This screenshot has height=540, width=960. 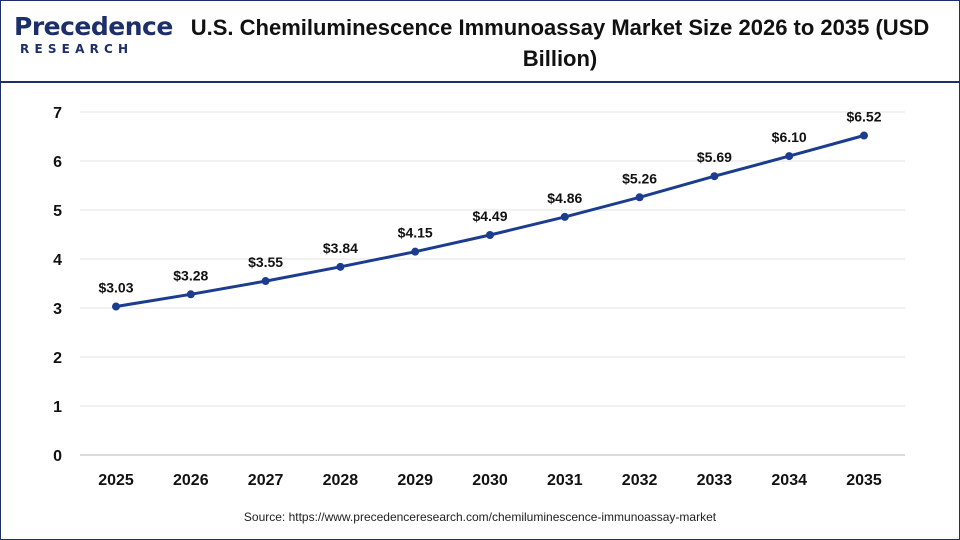 I want to click on x-tick-label: 2032, so click(x=640, y=480).